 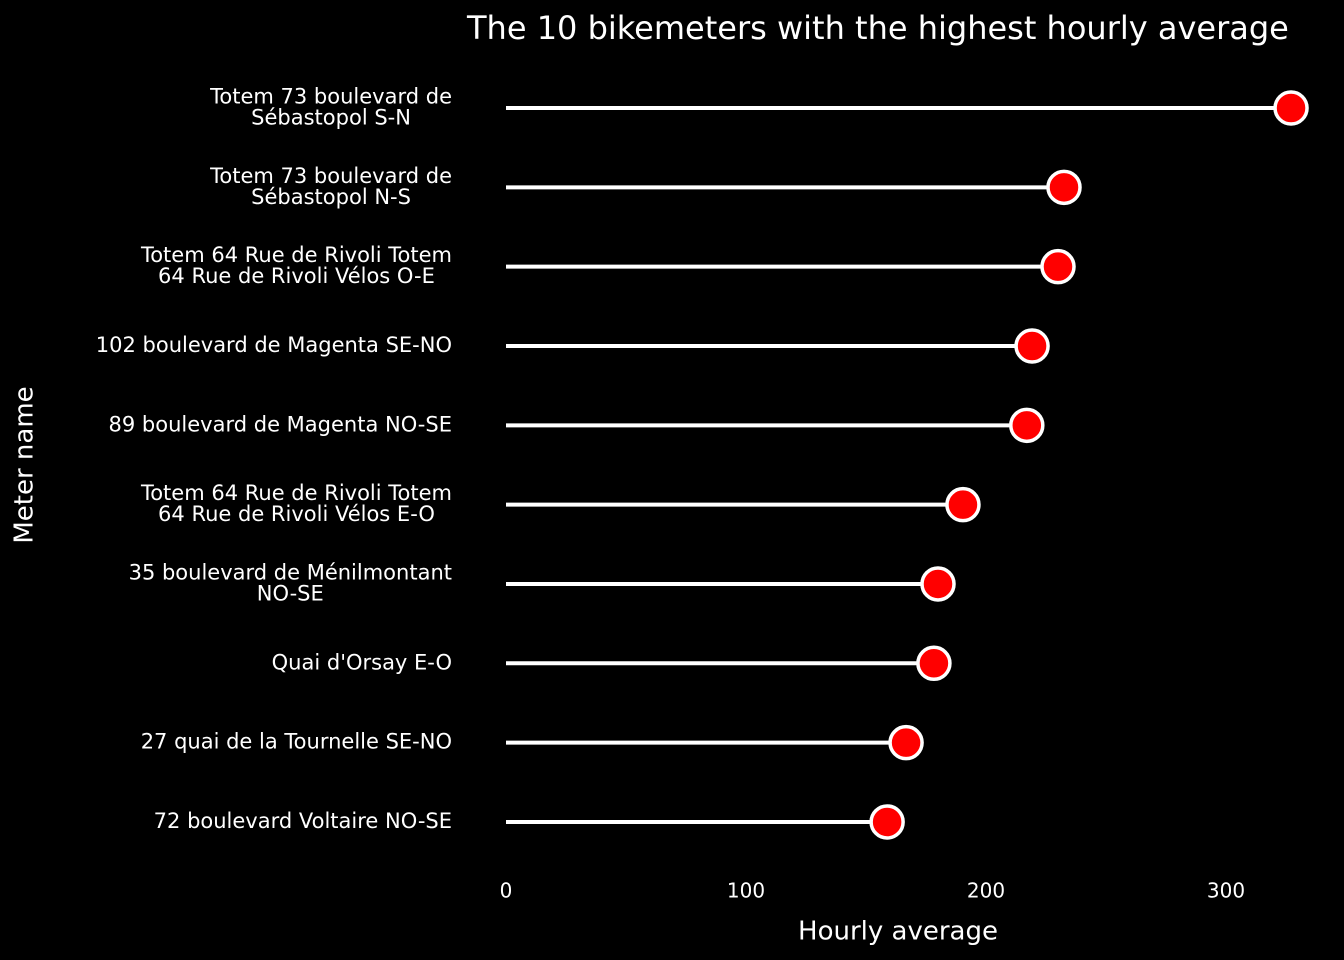 I want to click on y-tick-label: Totem 73 boulevard de Sébastopol S-N, so click(x=330, y=107).